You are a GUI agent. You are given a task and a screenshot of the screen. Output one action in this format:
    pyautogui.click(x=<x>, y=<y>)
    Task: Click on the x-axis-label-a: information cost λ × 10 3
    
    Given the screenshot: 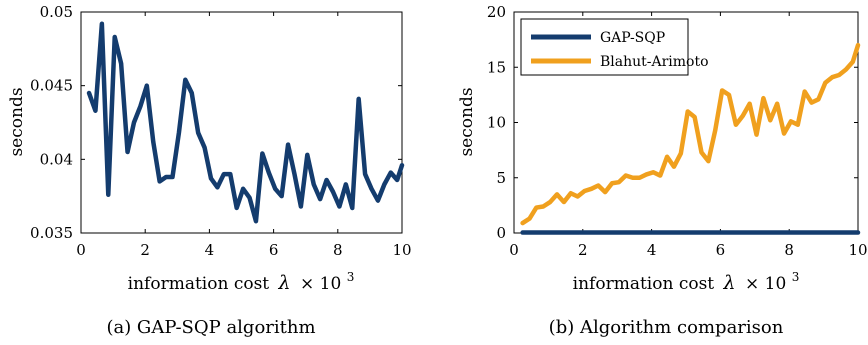 What is the action you would take?
    pyautogui.click(x=241, y=282)
    